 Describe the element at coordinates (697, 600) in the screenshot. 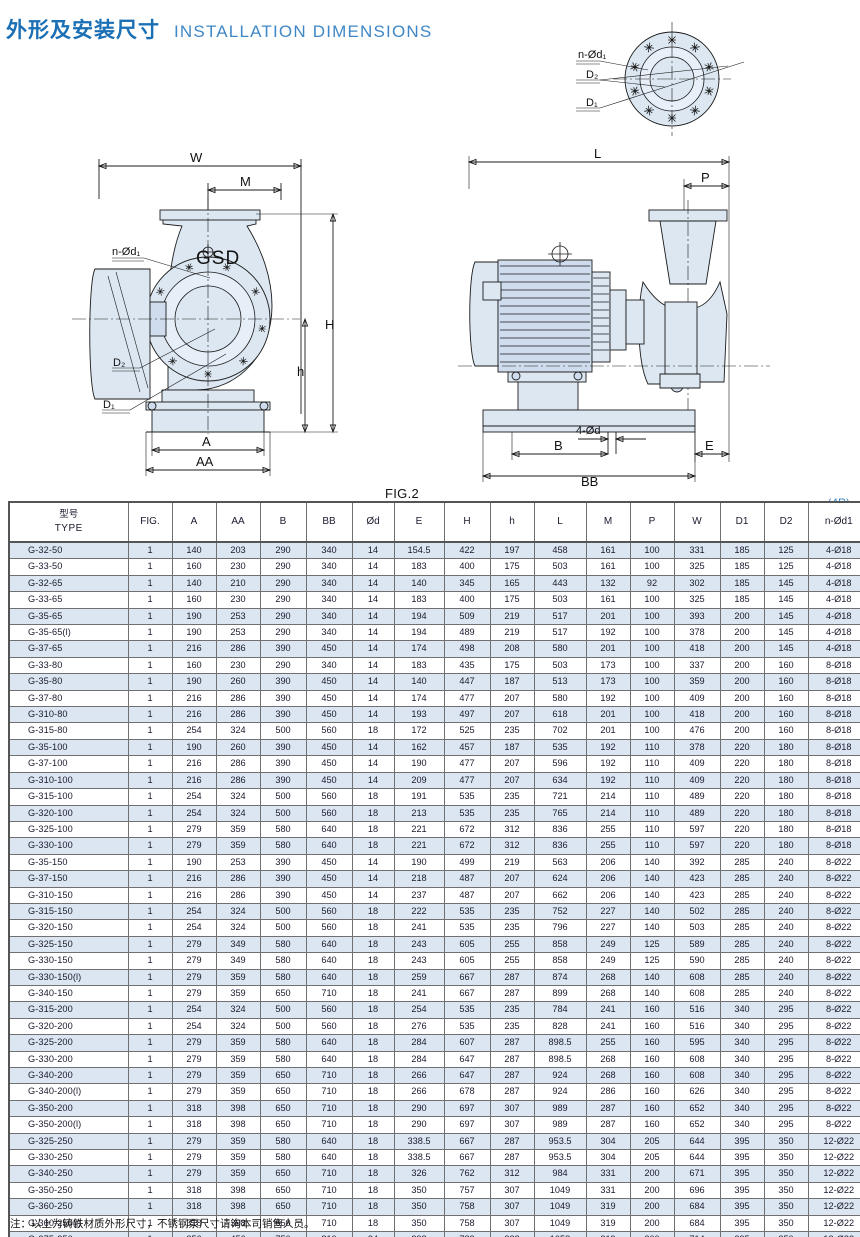

I see `cell-w: 325` at that location.